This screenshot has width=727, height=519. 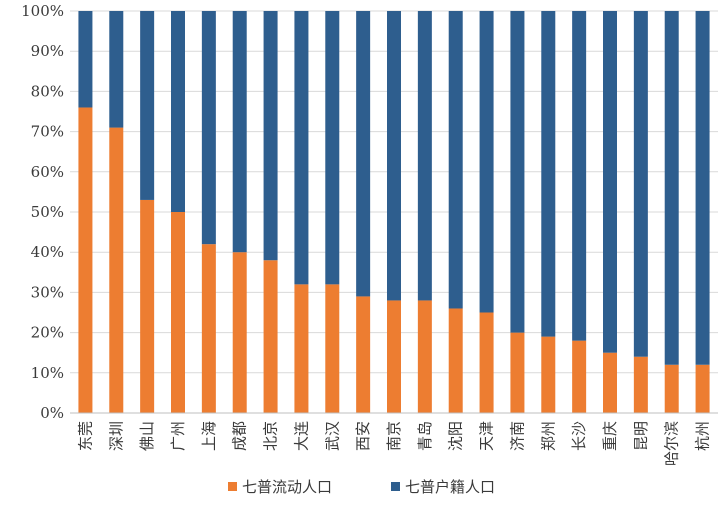 What do you see at coordinates (394, 436) in the screenshot?
I see `x-tick-label: 南京` at bounding box center [394, 436].